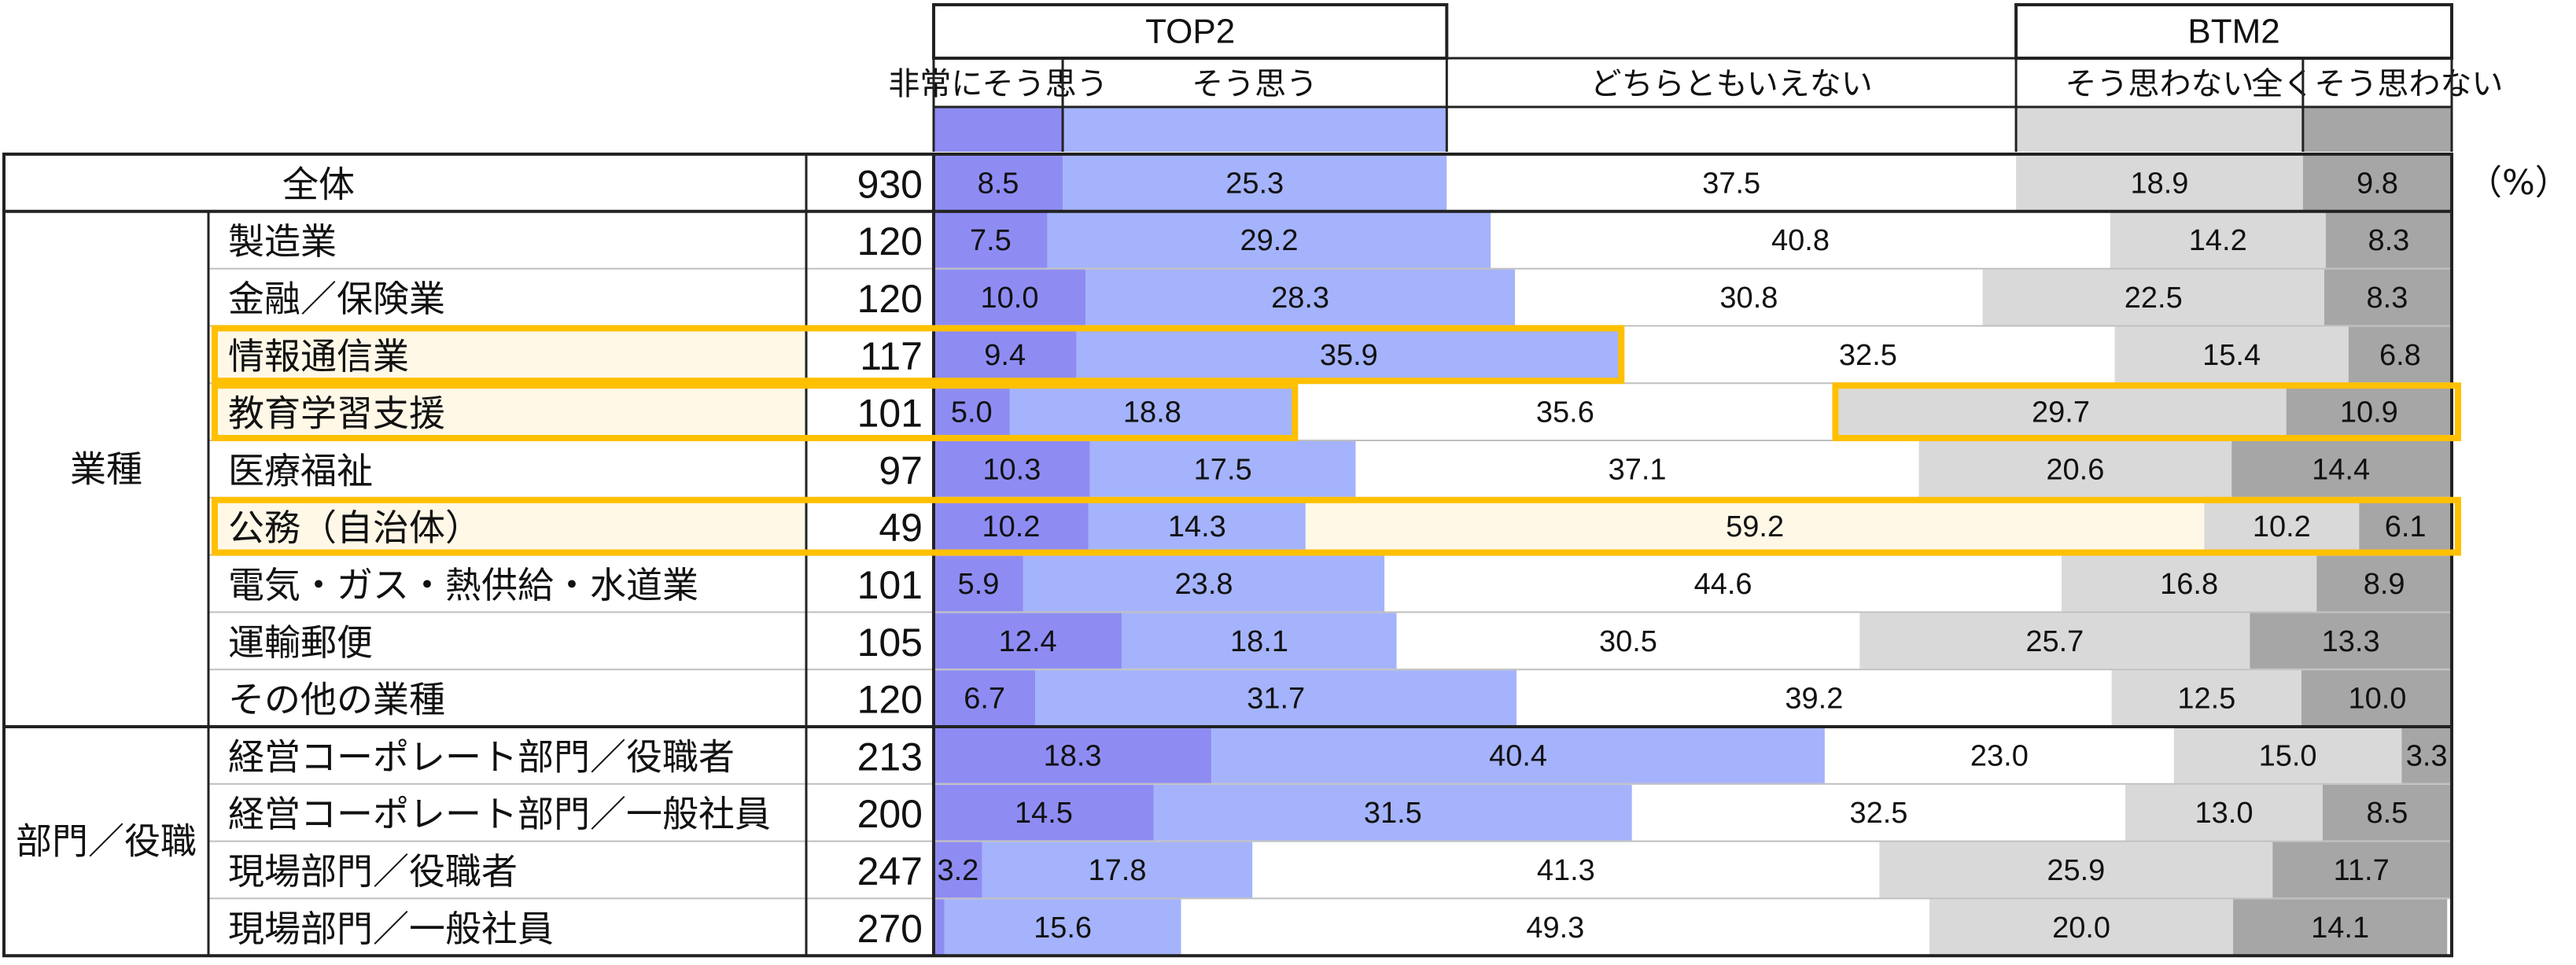 The width and height of the screenshot is (2576, 965). Describe the element at coordinates (890, 643) in the screenshot. I see `row-n: 105` at that location.